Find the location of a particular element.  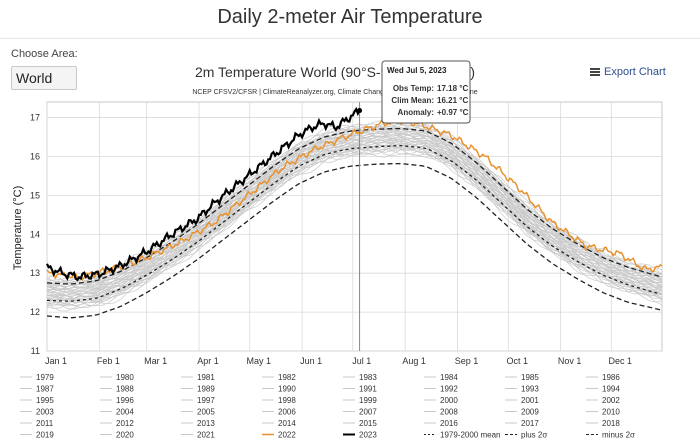

x-tick-label: Mar 1 is located at coordinates (155, 361).